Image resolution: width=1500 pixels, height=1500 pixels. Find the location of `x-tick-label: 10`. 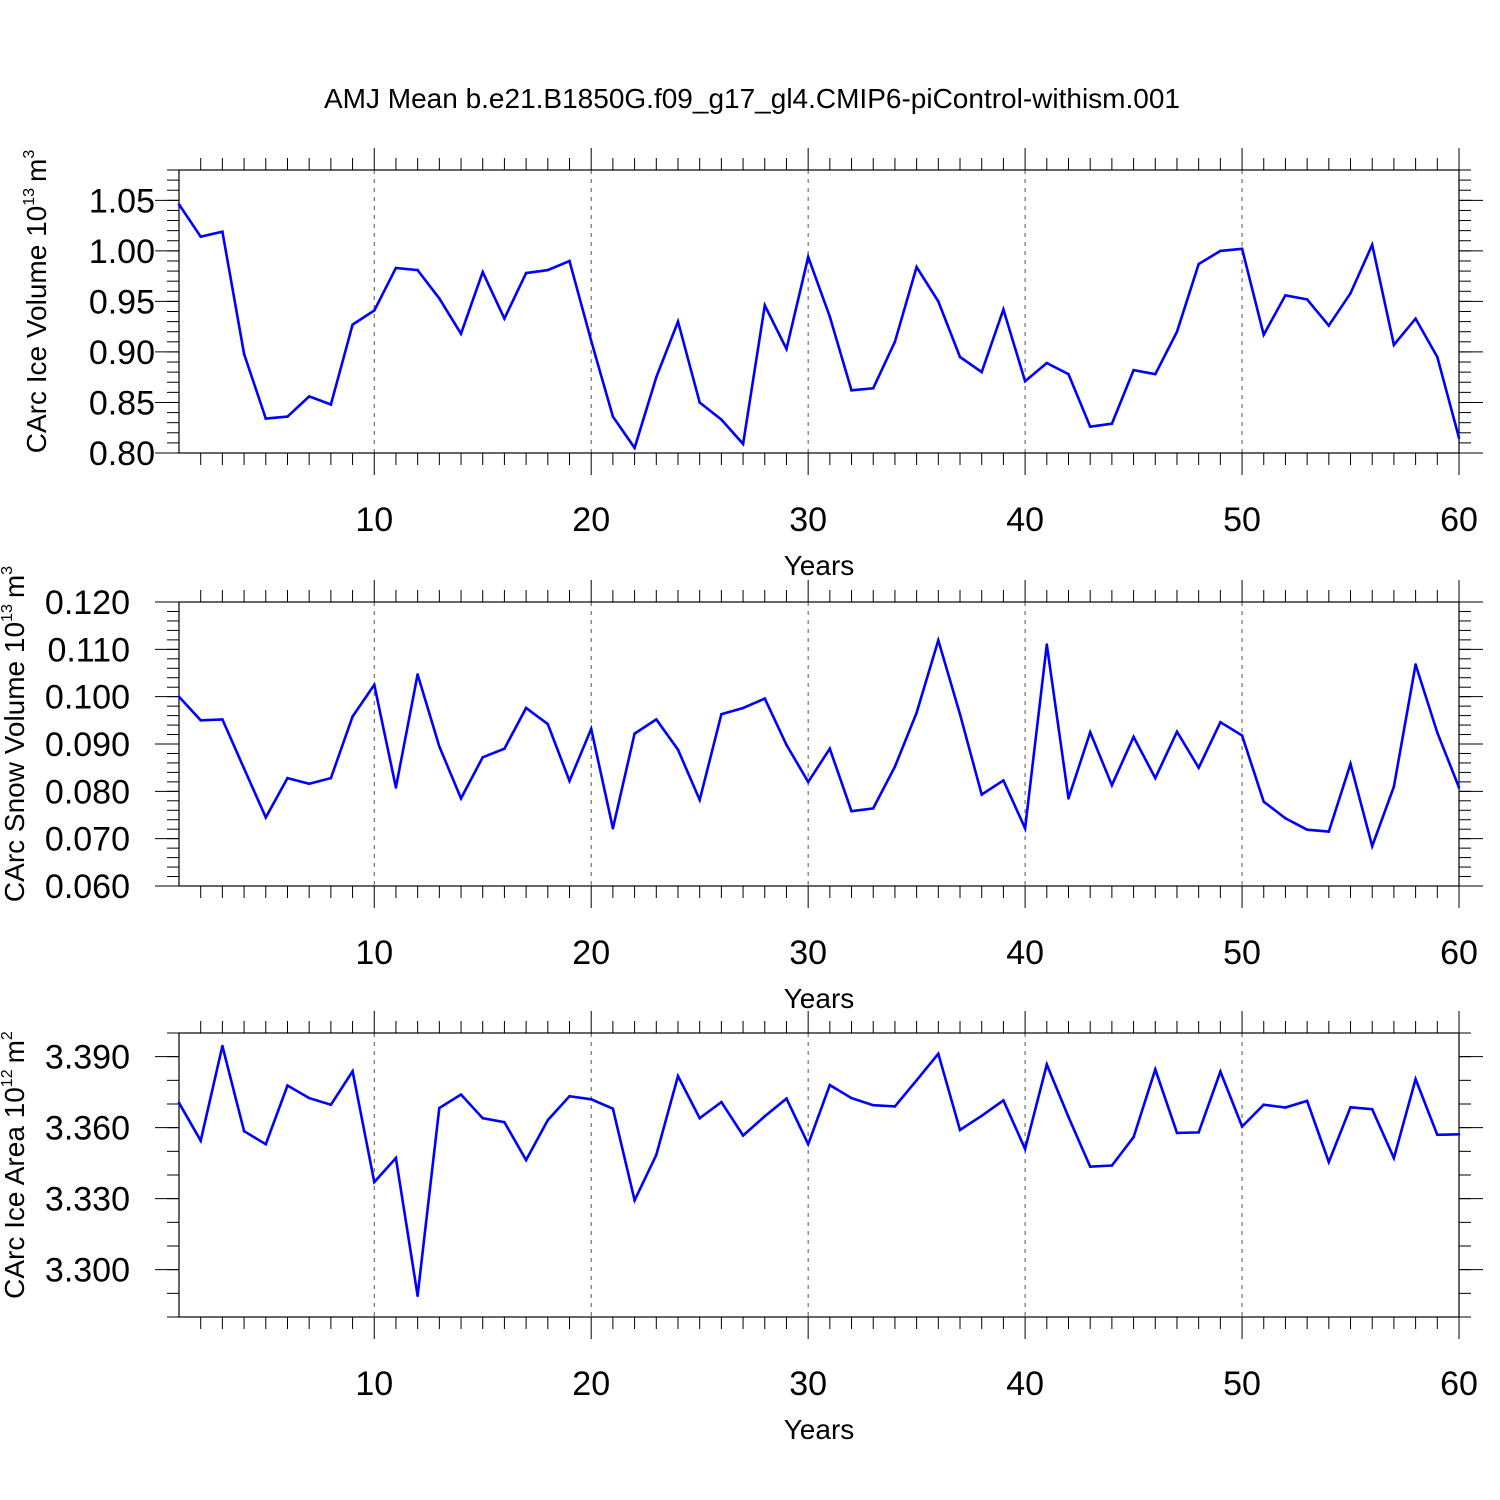

x-tick-label: 10 is located at coordinates (374, 1384).